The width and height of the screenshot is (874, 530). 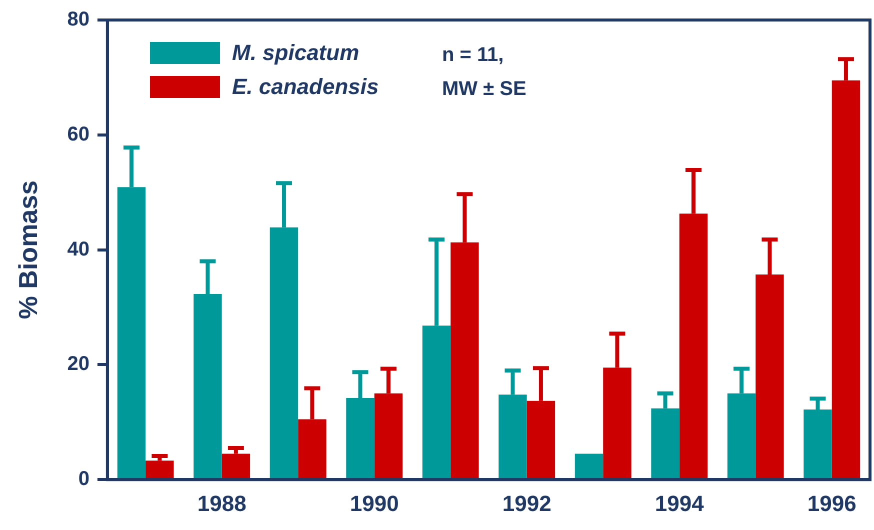 What do you see at coordinates (78, 364) in the screenshot?
I see `y-tick-label: 20` at bounding box center [78, 364].